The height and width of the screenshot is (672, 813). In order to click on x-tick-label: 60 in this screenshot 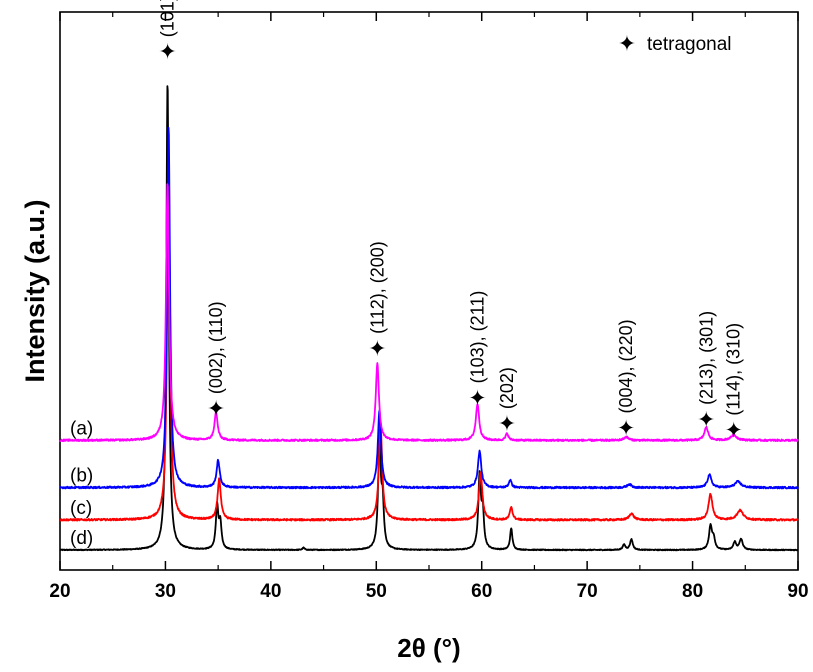, I will do `click(481, 591)`.